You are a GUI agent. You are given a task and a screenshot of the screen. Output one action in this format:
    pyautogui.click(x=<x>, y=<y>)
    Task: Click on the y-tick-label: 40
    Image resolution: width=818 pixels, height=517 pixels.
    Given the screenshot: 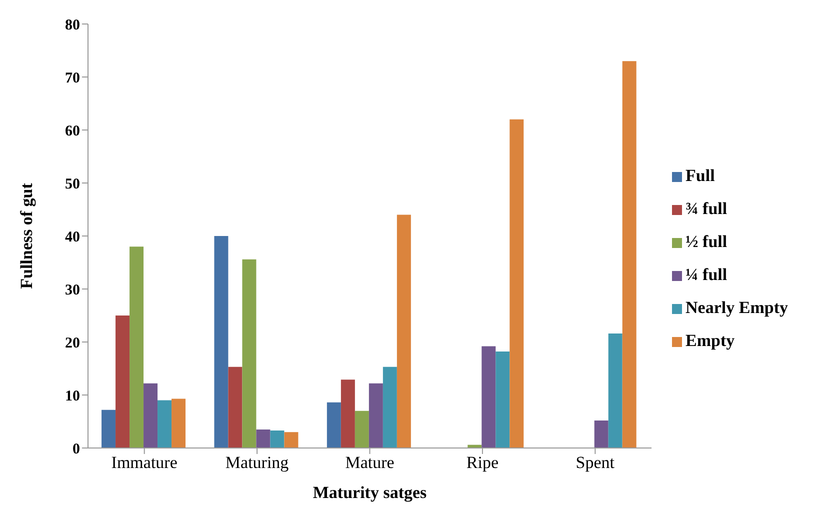 What is the action you would take?
    pyautogui.click(x=72, y=237)
    